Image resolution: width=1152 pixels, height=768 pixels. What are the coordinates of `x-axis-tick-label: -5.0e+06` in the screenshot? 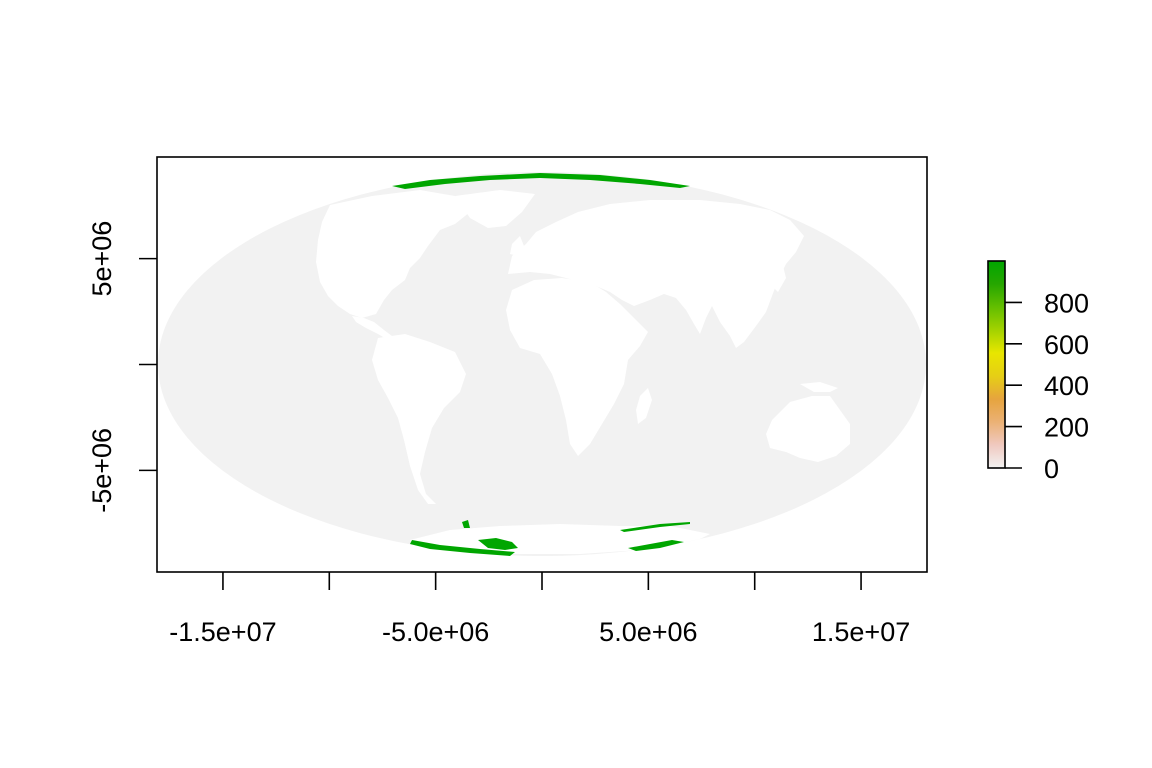 It's located at (435, 632).